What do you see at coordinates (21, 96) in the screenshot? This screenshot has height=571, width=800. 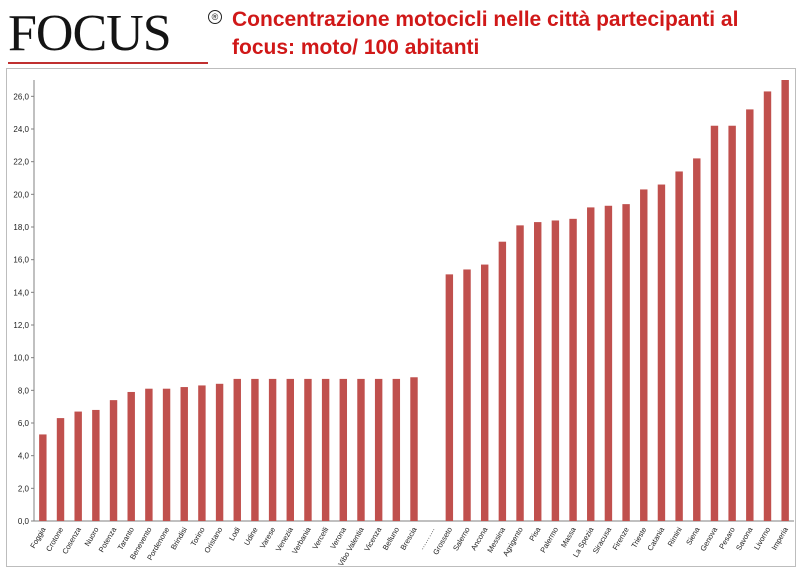 I see `y-tick-label: 26,0` at bounding box center [21, 96].